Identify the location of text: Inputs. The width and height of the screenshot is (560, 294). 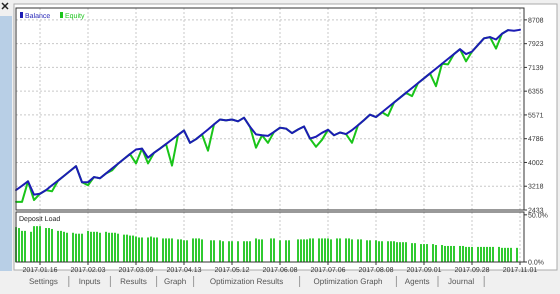
(89, 281).